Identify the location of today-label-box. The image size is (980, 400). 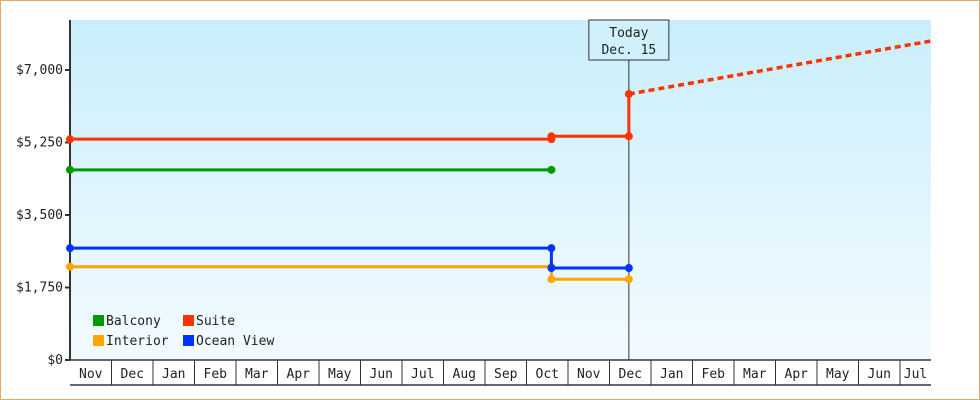
(629, 40).